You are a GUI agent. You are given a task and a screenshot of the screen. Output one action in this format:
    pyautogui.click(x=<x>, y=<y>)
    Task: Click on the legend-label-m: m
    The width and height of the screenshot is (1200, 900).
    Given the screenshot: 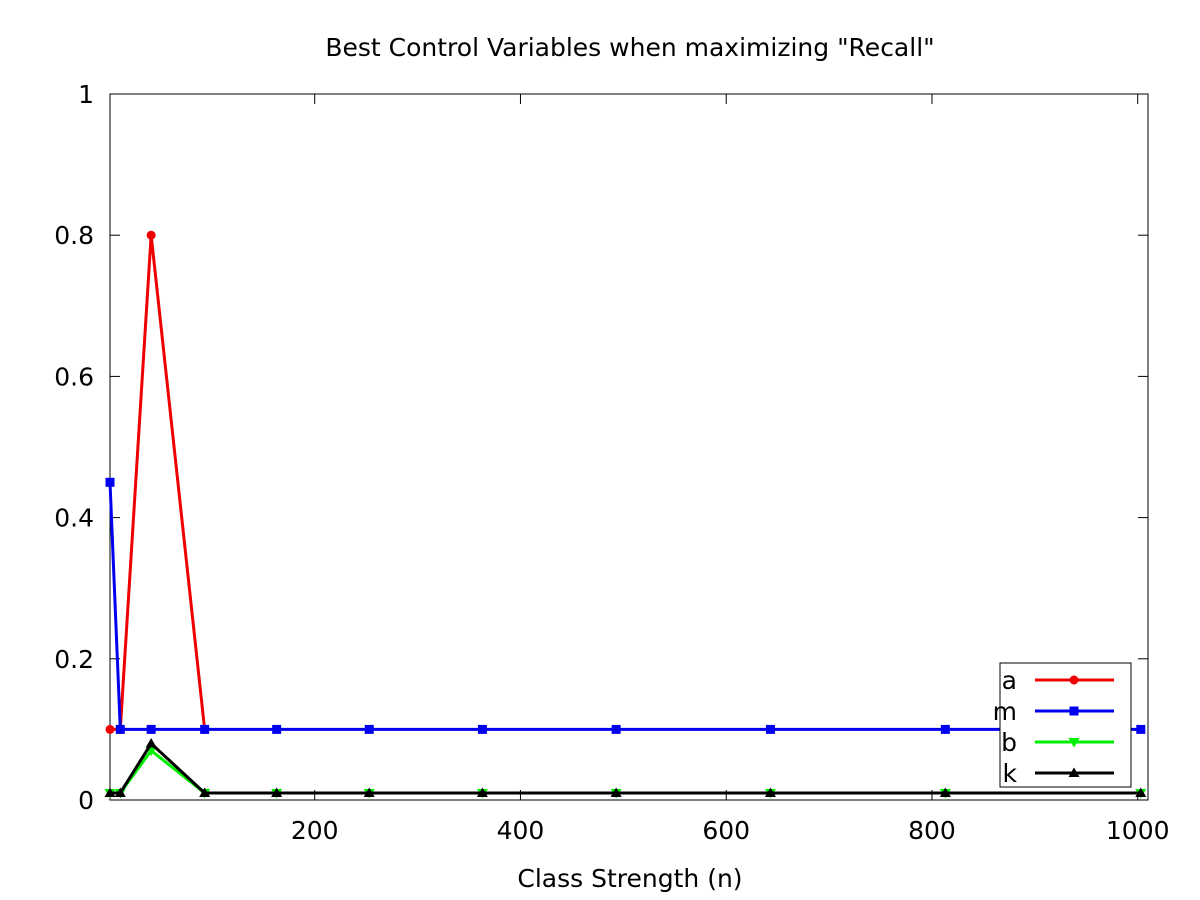 What is the action you would take?
    pyautogui.click(x=1005, y=711)
    